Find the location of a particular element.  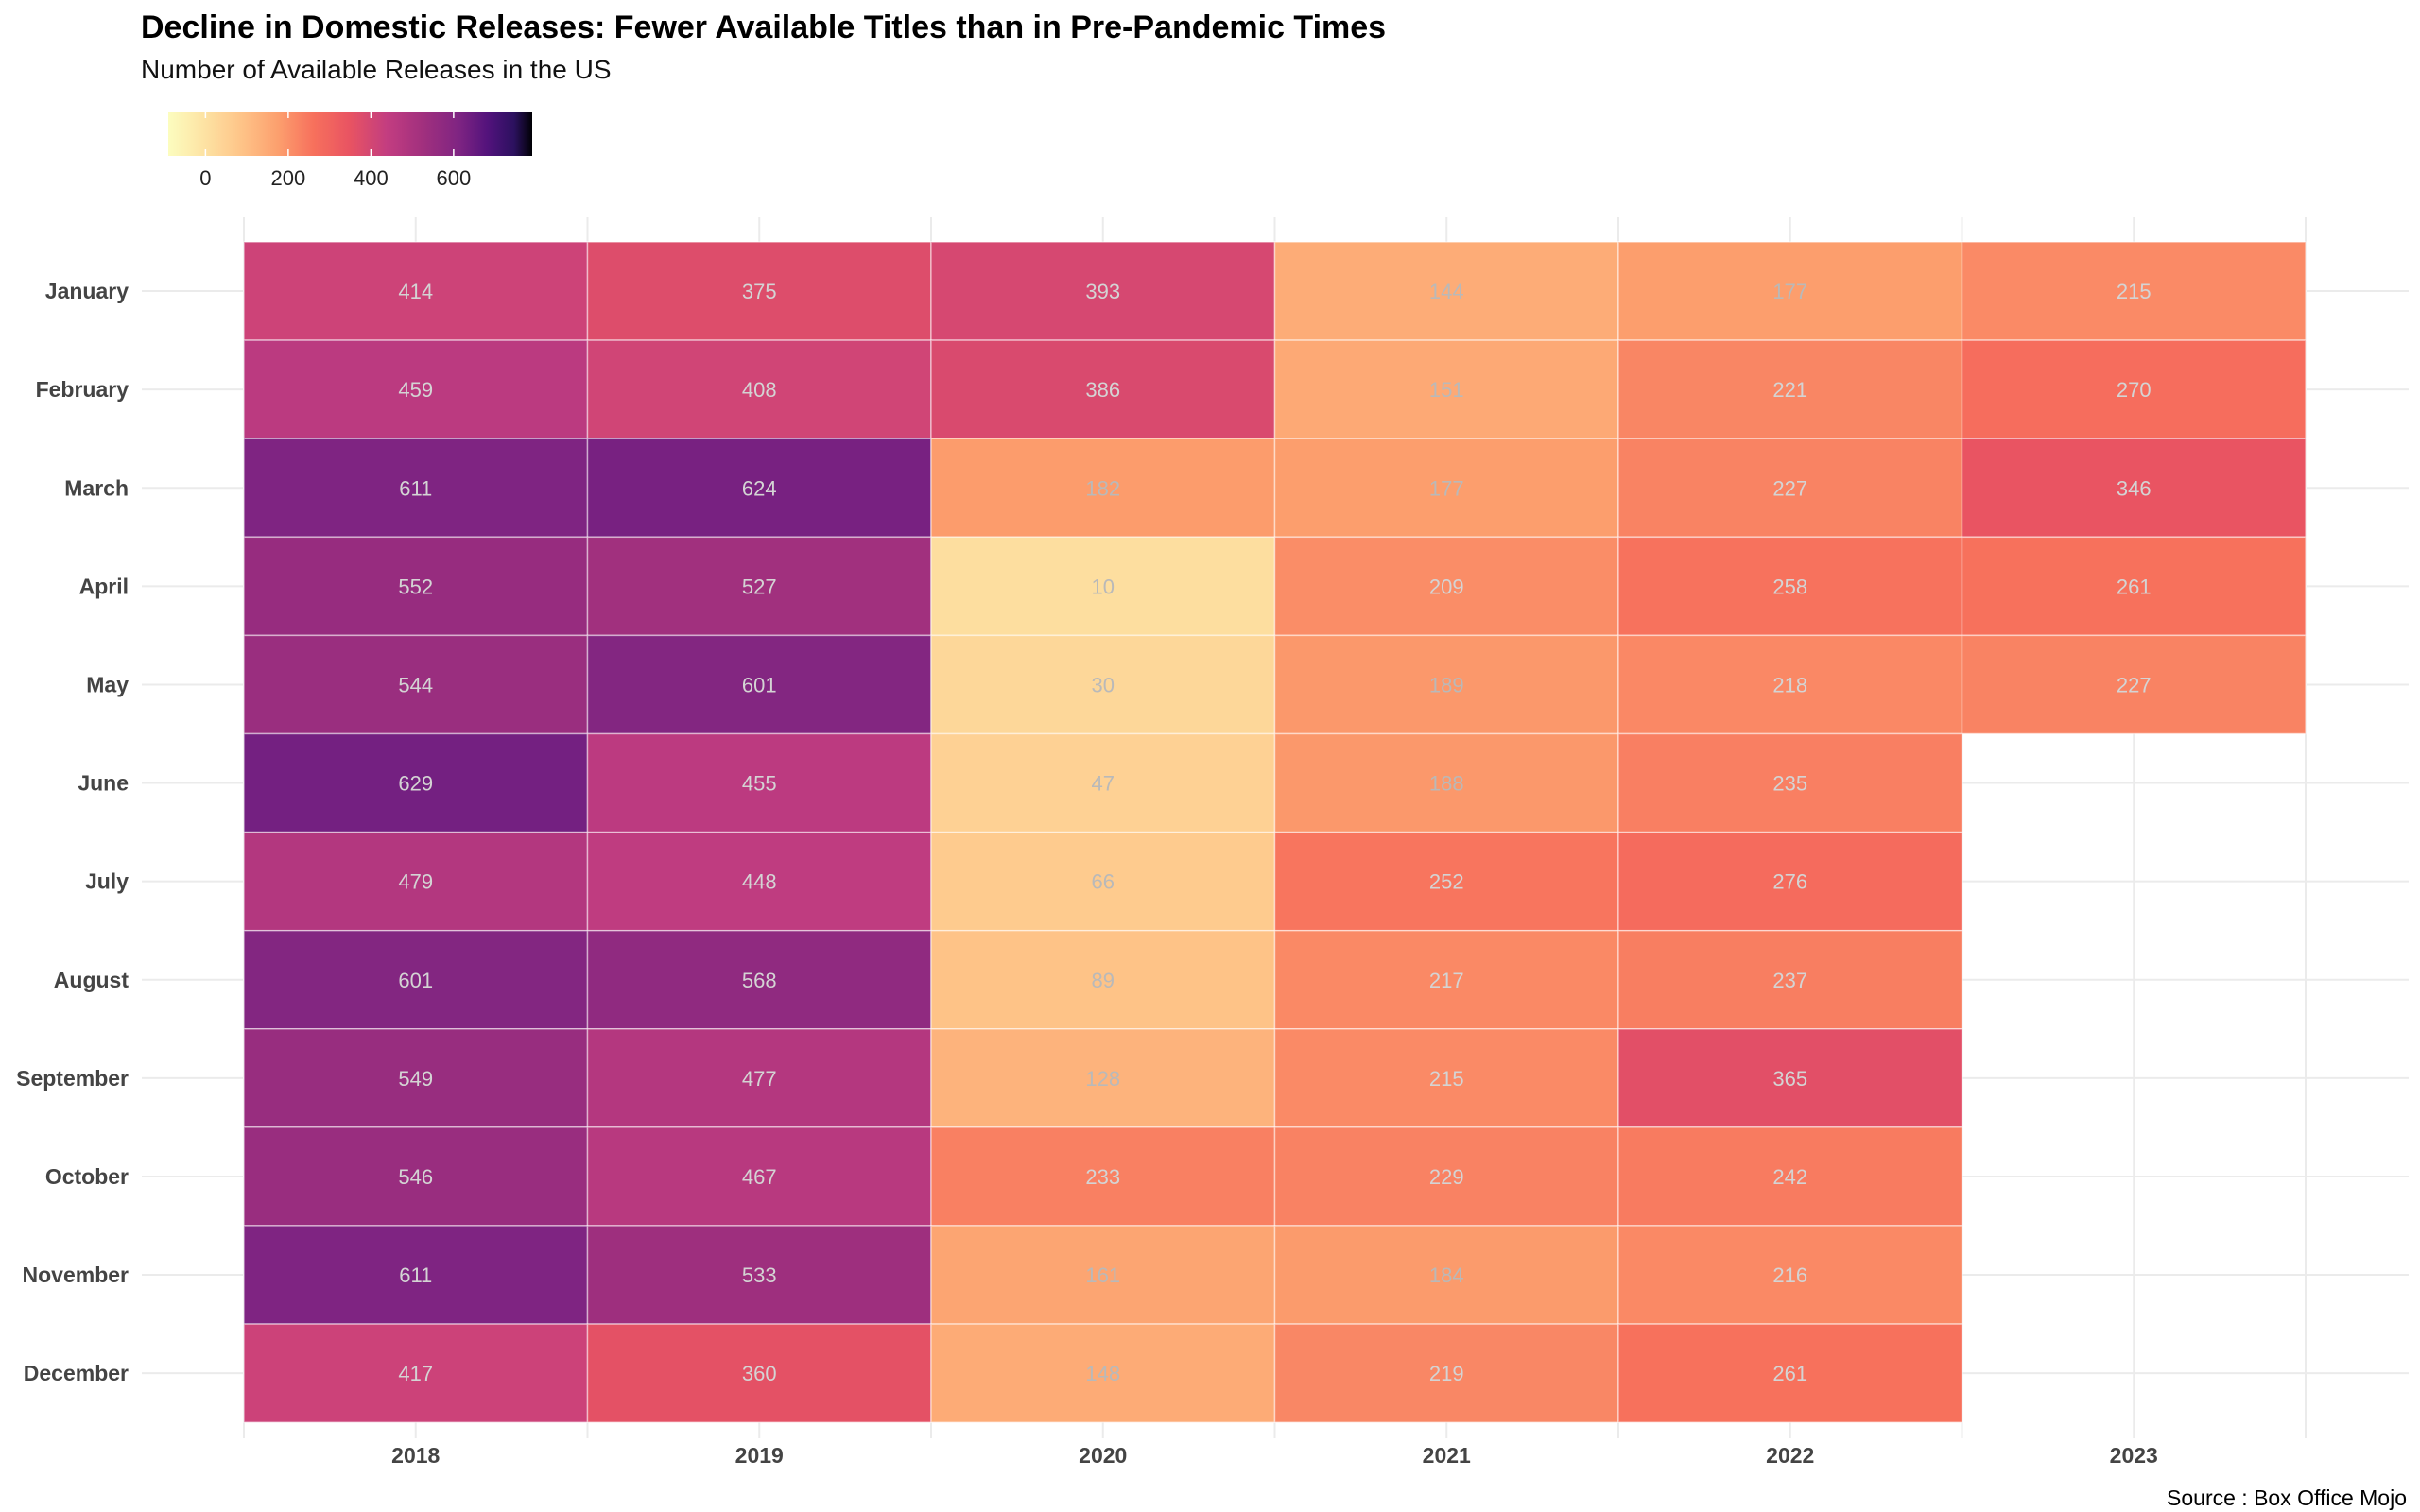

cell-value-label: 270 is located at coordinates (2134, 390).